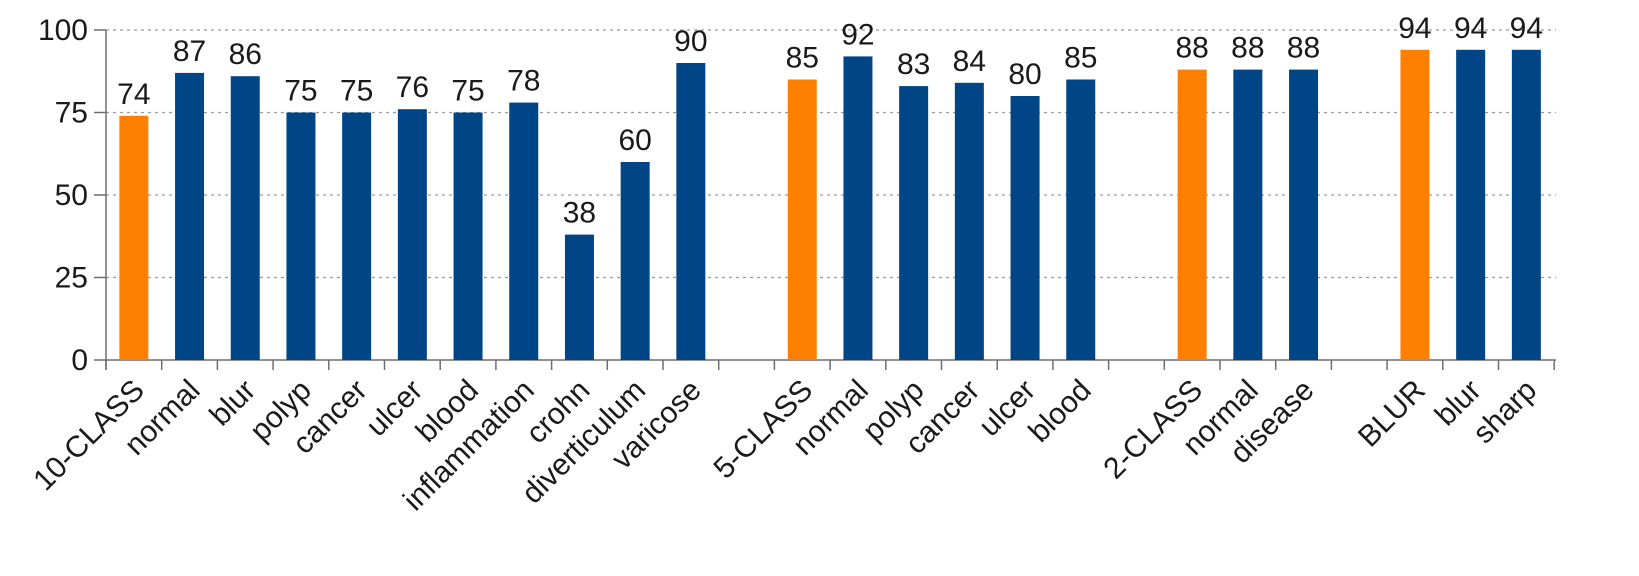  What do you see at coordinates (133, 94) in the screenshot?
I see `data-label: 74` at bounding box center [133, 94].